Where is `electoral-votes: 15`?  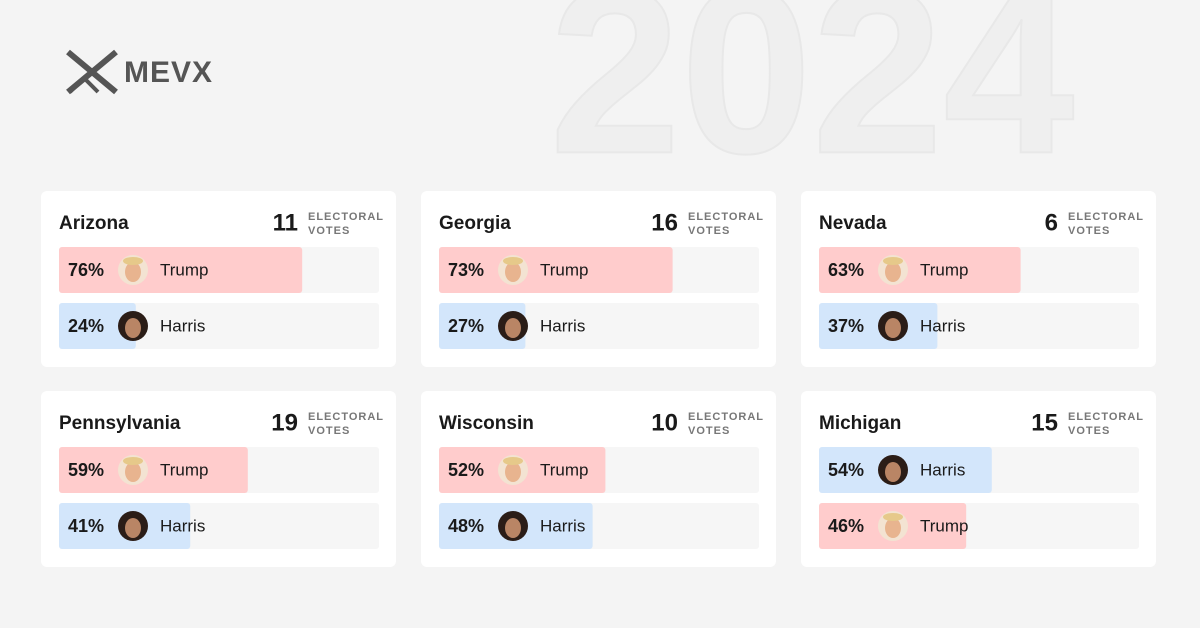
electoral-votes: 15 is located at coordinates (1044, 422).